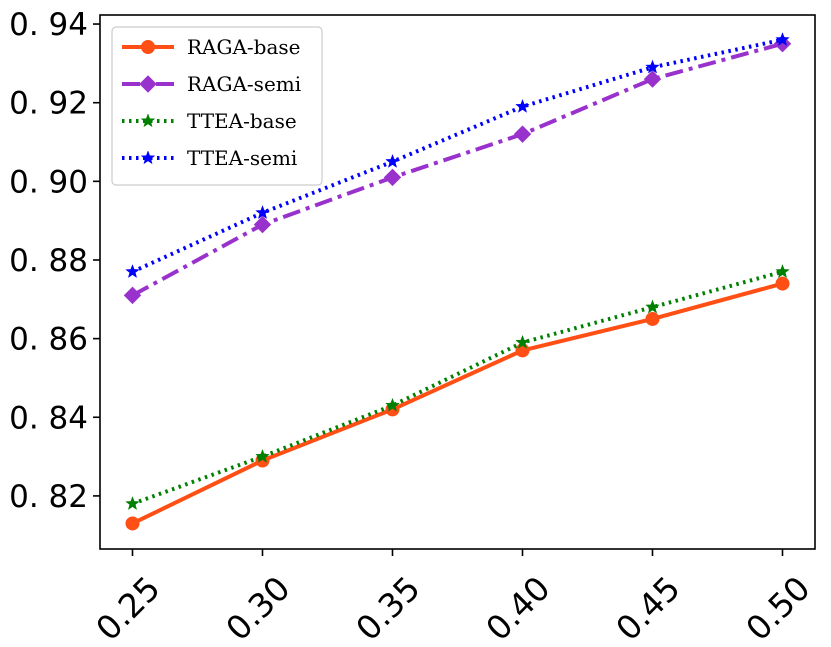 This screenshot has height=647, width=831. What do you see at coordinates (518, 608) in the screenshot?
I see `x-tick-label: 0.40` at bounding box center [518, 608].